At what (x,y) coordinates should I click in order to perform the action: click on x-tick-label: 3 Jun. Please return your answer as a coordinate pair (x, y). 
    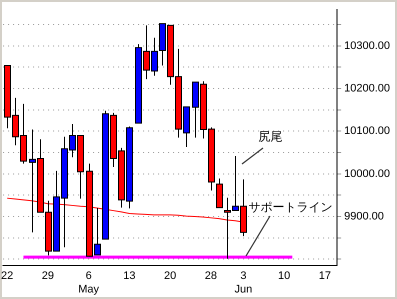
    Looking at the image, I should click on (243, 283).